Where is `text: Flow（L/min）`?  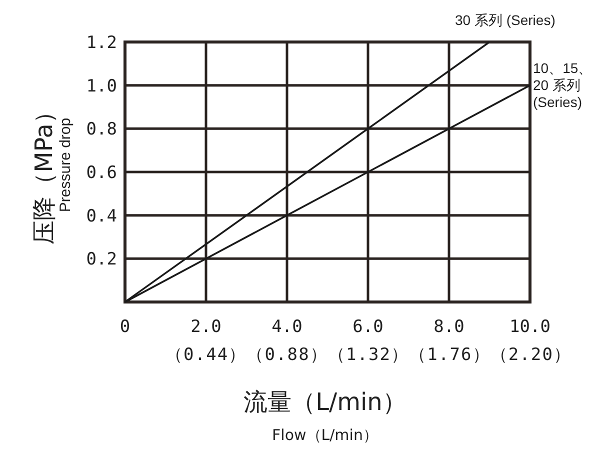
text: Flow（L/min） is located at coordinates (325, 435).